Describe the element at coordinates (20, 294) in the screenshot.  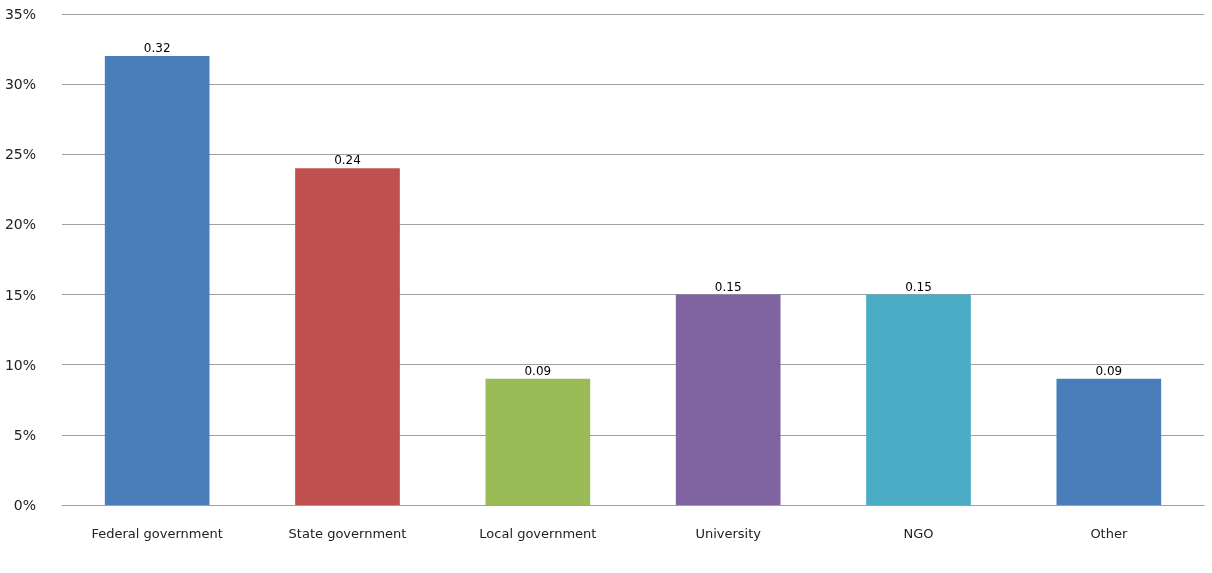
I see `y-tick-label: 15%` at that location.